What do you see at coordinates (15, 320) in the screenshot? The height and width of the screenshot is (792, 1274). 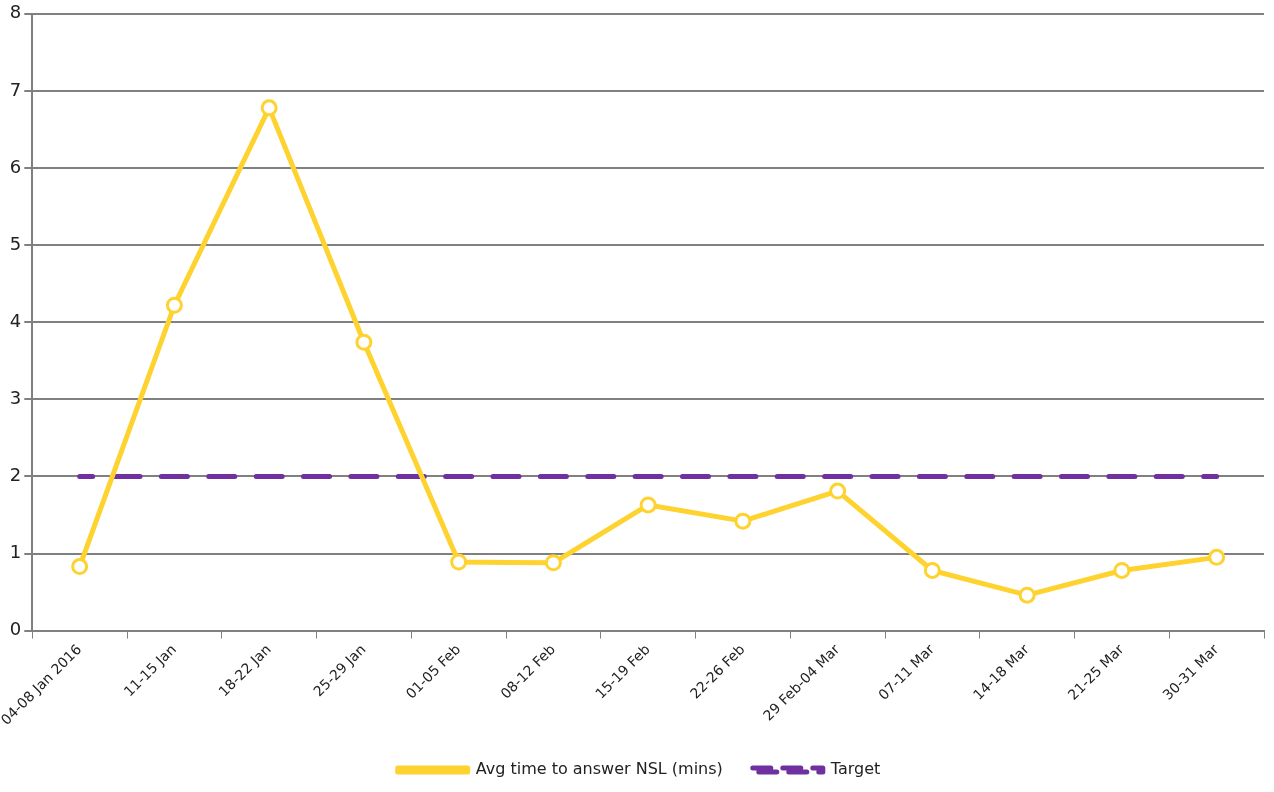 I see `y-tick-label: 4` at bounding box center [15, 320].